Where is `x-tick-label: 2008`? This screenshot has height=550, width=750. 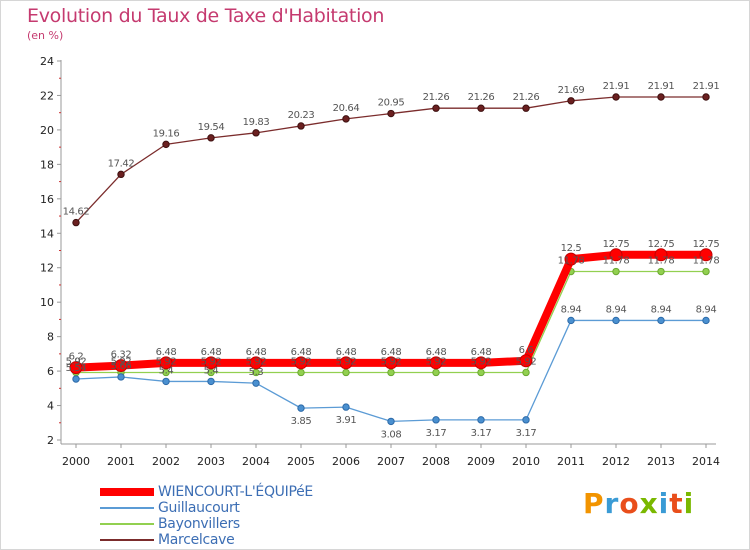 x-tick-label: 2008 is located at coordinates (436, 461).